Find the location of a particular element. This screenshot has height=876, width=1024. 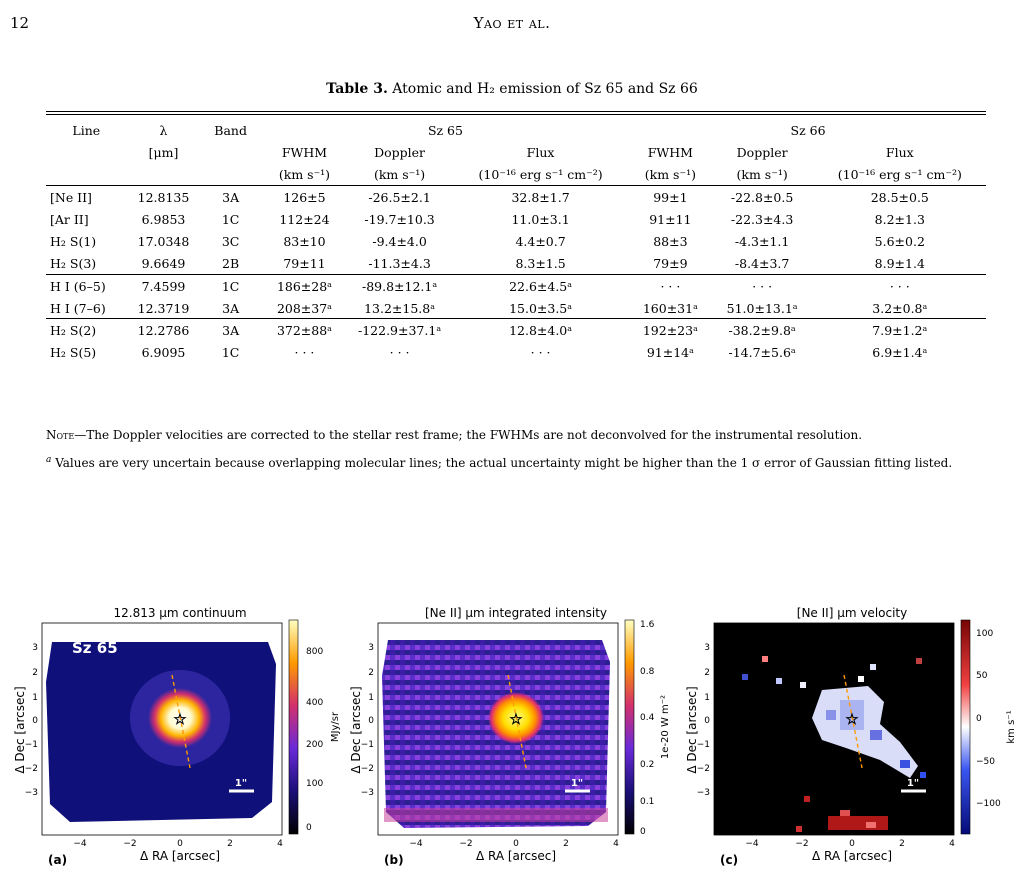

col-lambda: λ is located at coordinates (163, 130).